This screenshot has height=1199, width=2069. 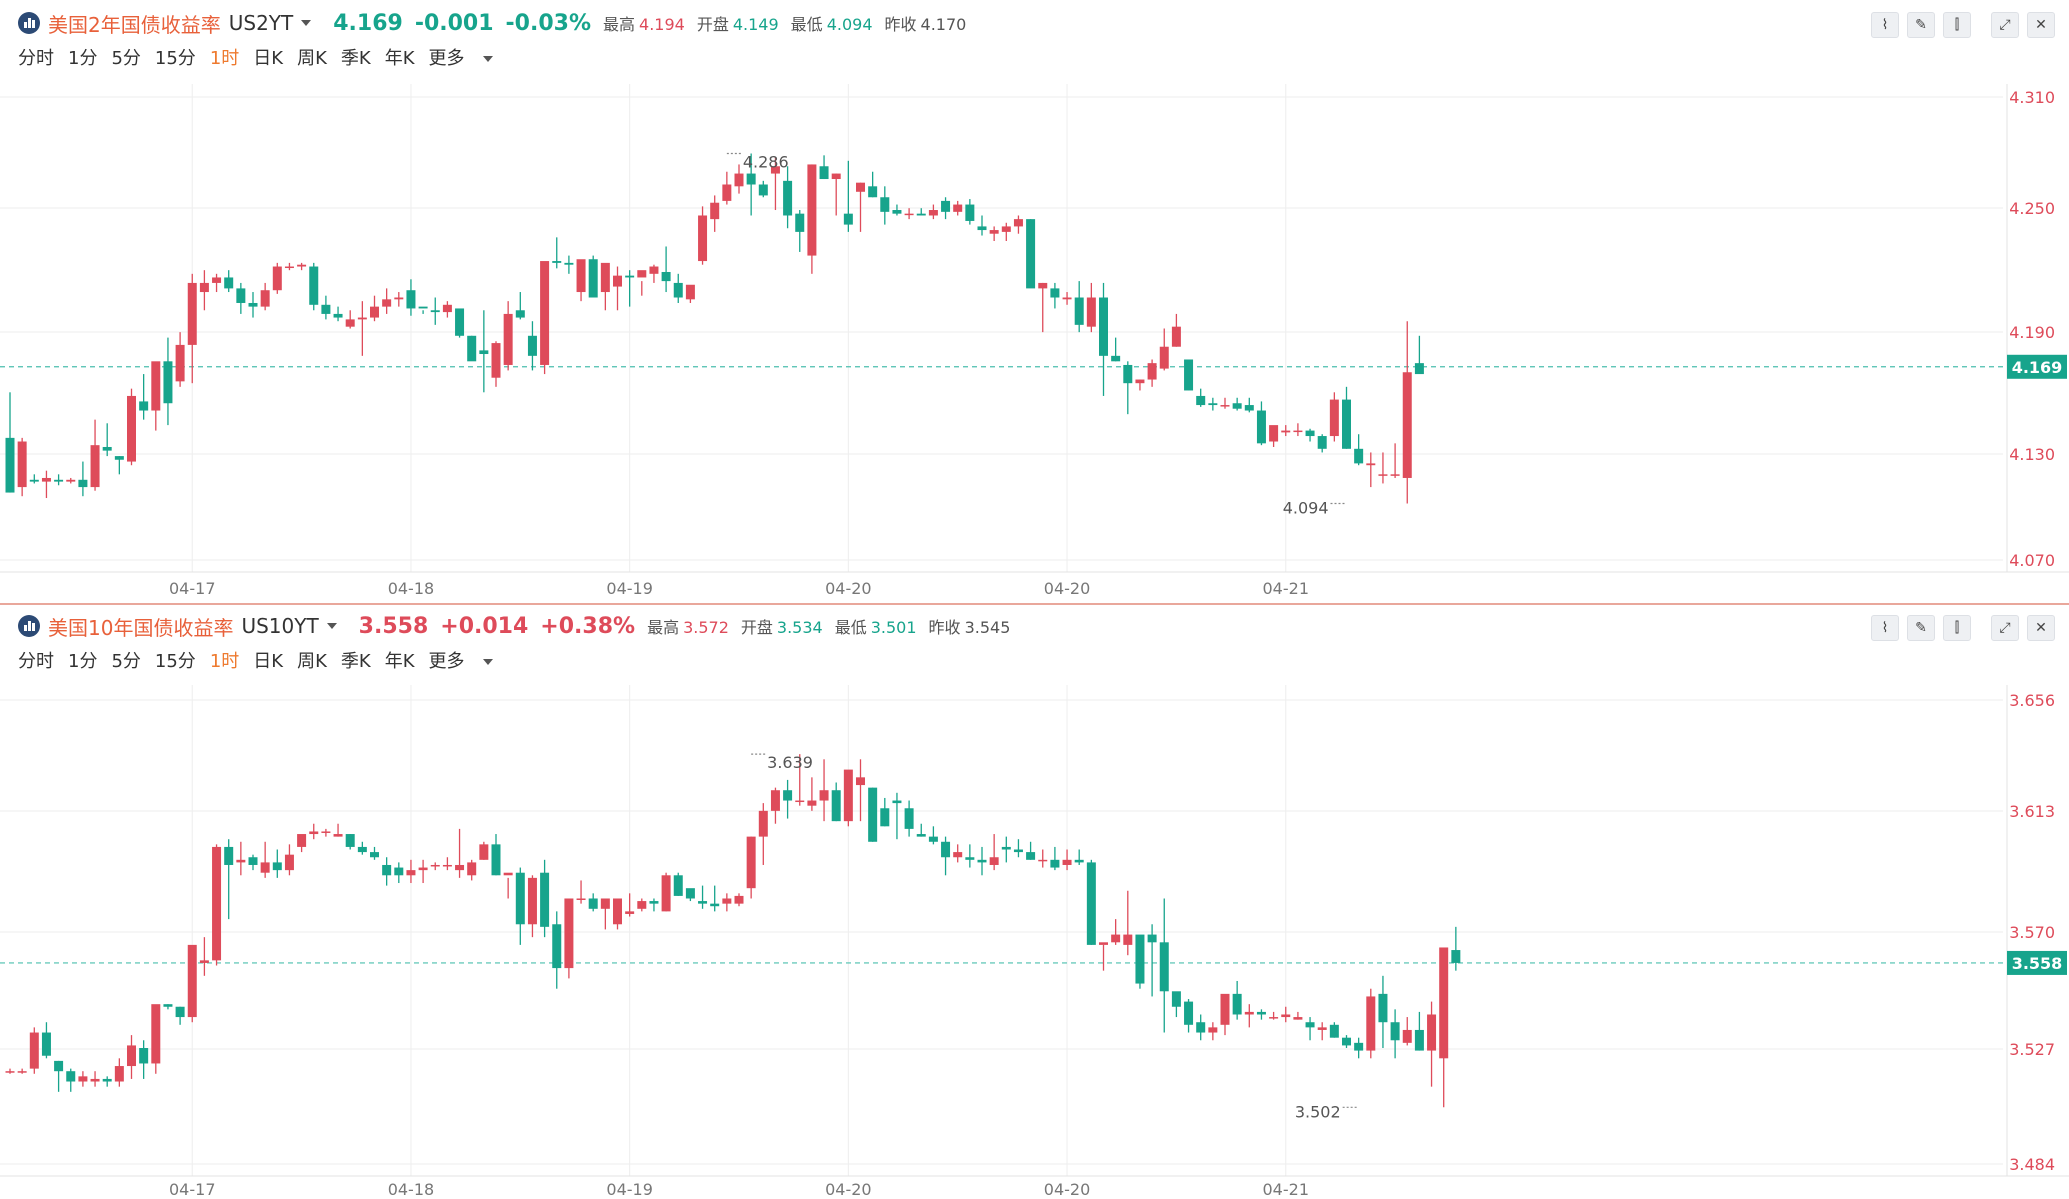 I want to click on y-tick-label: 3.484, so click(x=2032, y=1164).